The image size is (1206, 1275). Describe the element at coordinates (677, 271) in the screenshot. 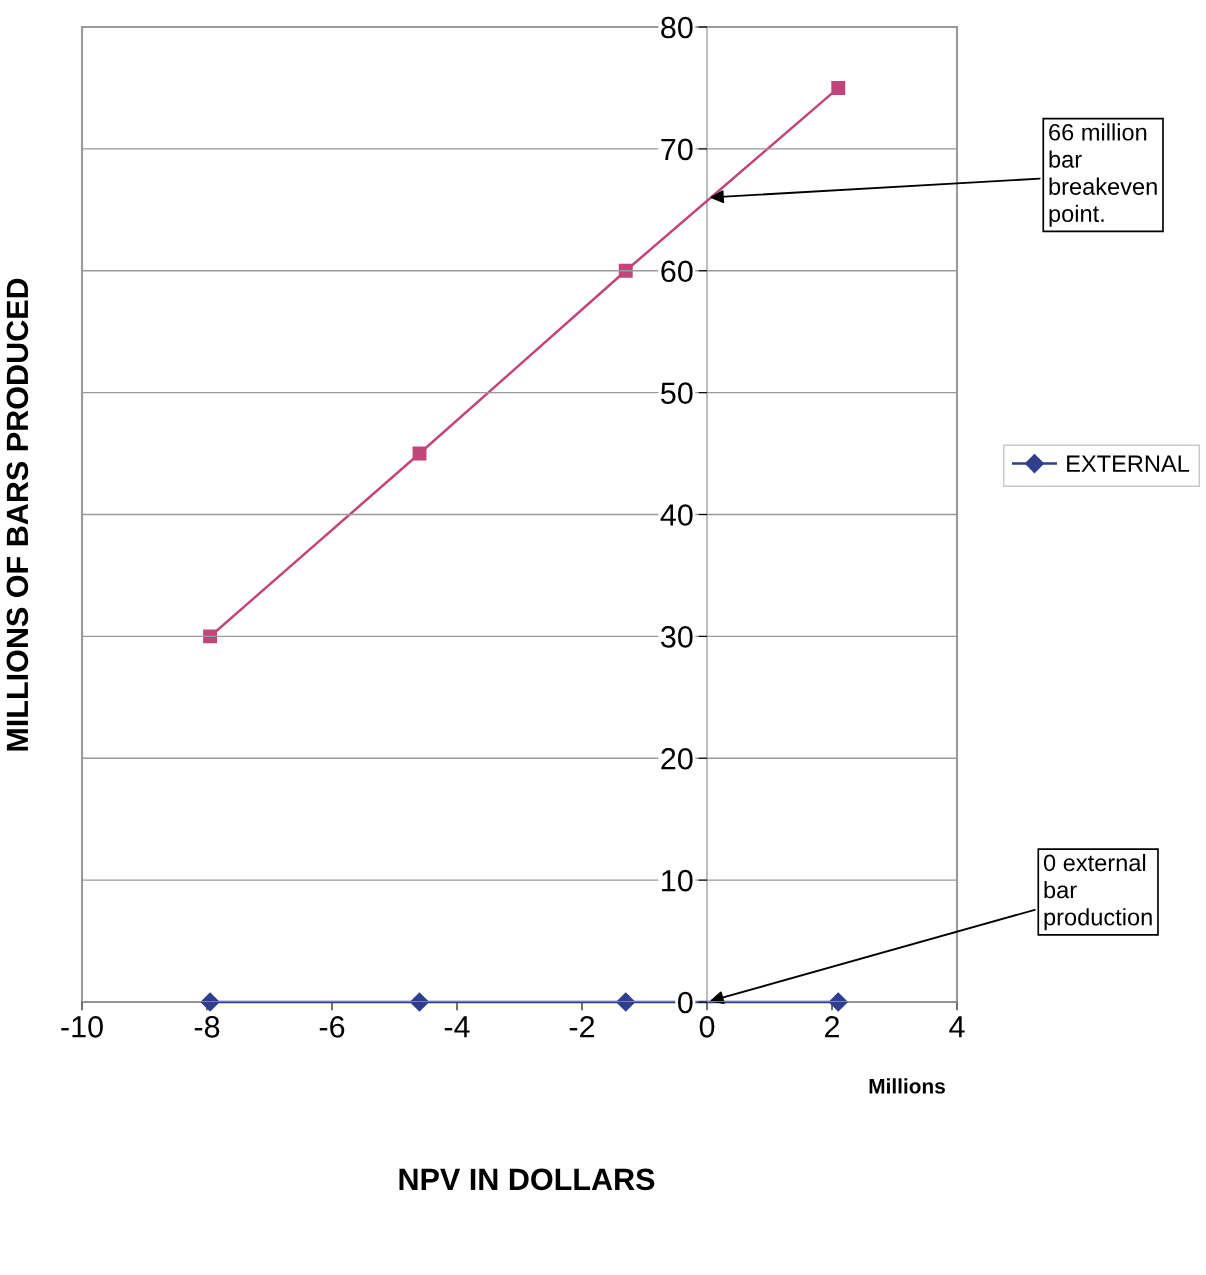

I see `y-tick-label: 60` at that location.